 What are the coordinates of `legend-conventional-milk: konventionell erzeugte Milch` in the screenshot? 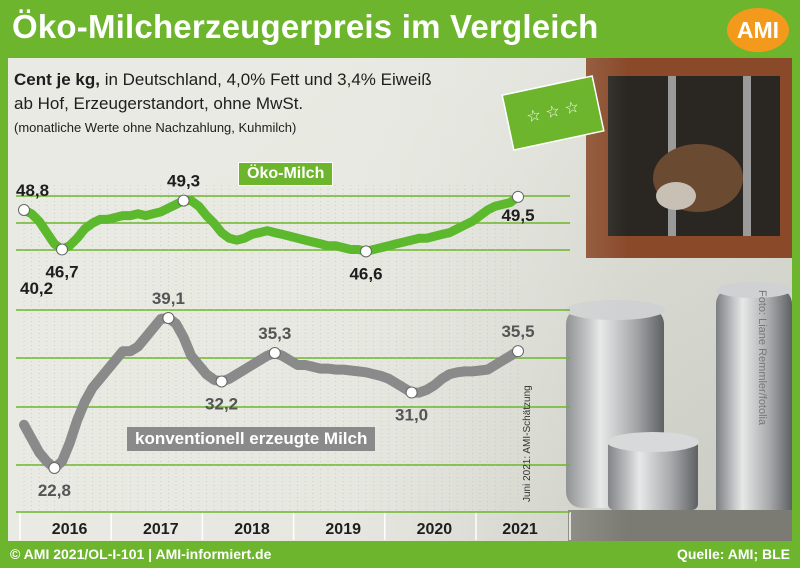 It's located at (251, 439).